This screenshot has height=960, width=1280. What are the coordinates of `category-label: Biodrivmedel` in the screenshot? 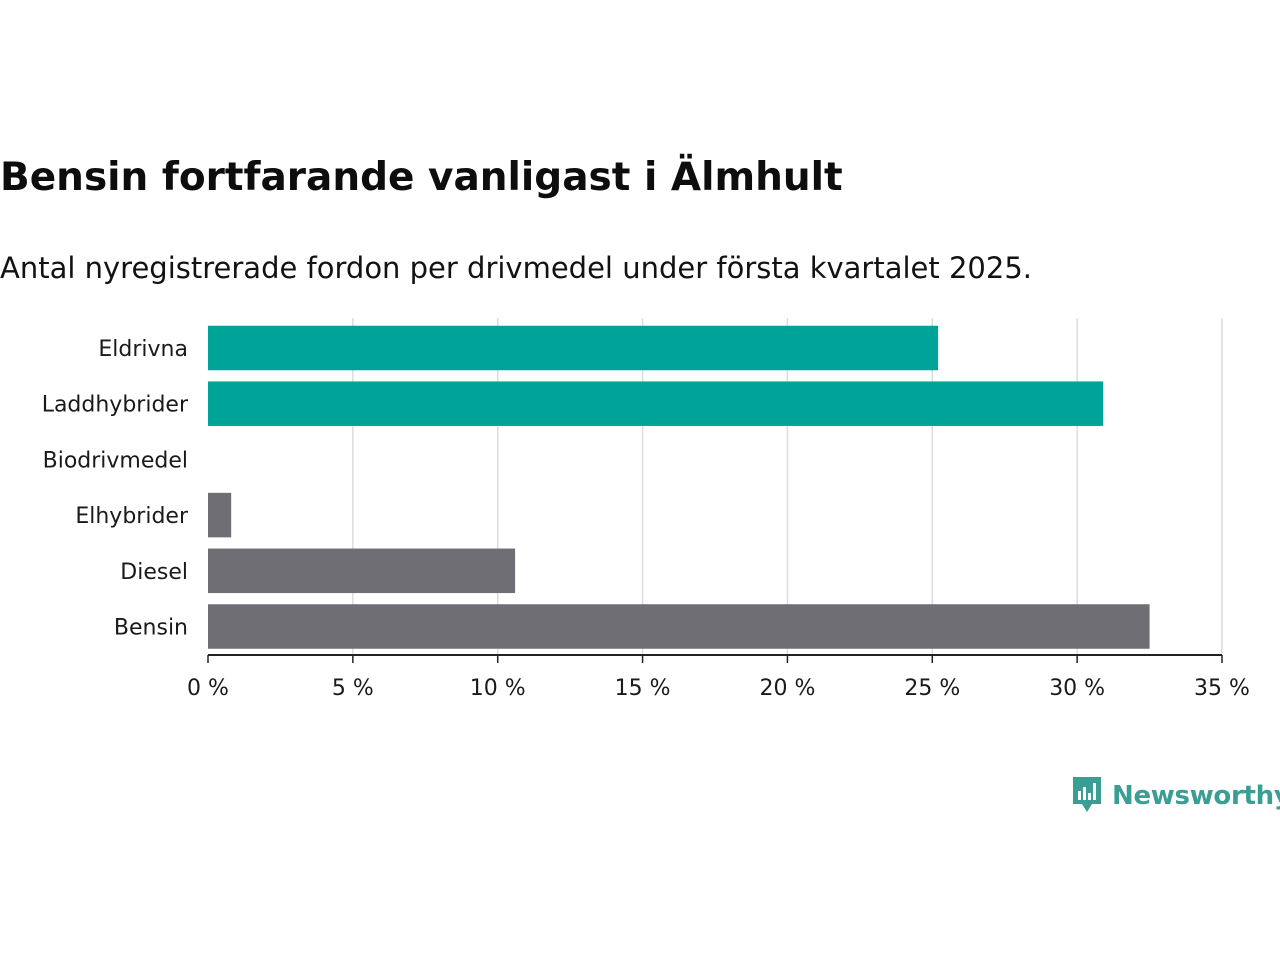 It's located at (115, 460).